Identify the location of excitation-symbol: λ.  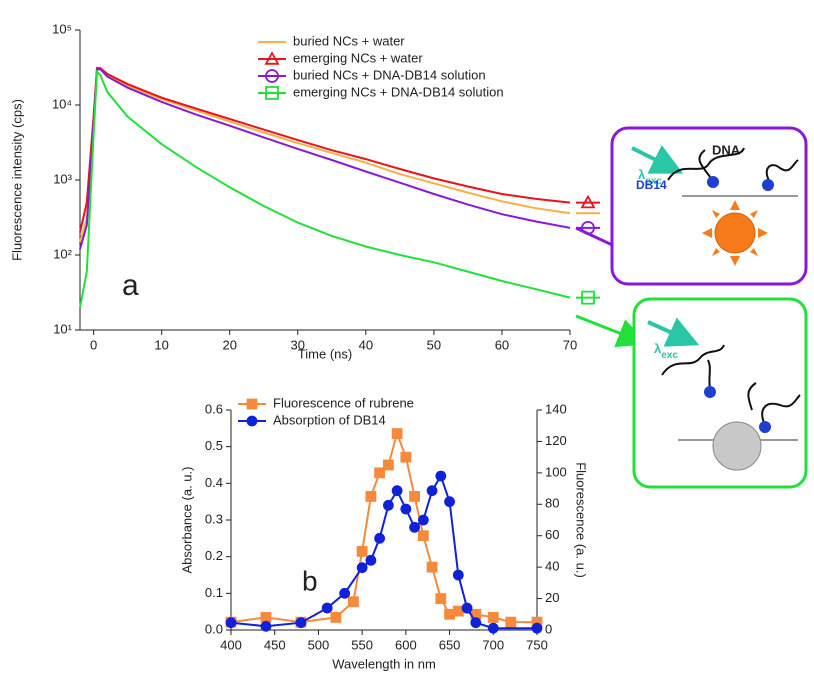
(642, 174).